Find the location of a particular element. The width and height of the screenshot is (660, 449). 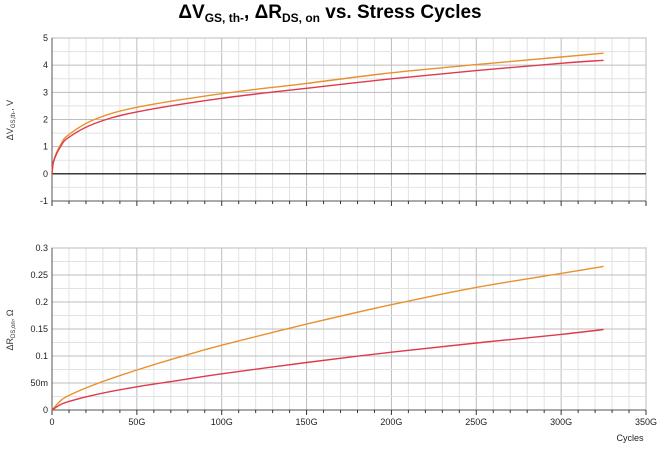

title-part2-sub: DS, on is located at coordinates (301, 18).